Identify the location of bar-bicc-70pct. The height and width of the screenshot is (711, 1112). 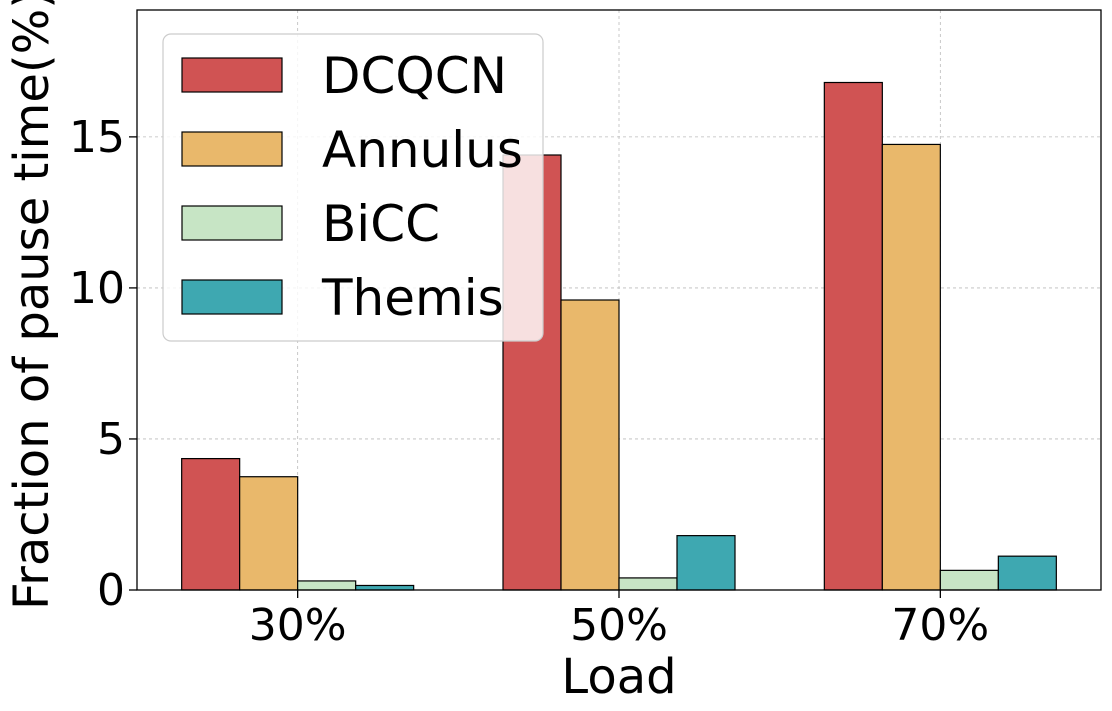
(969, 580).